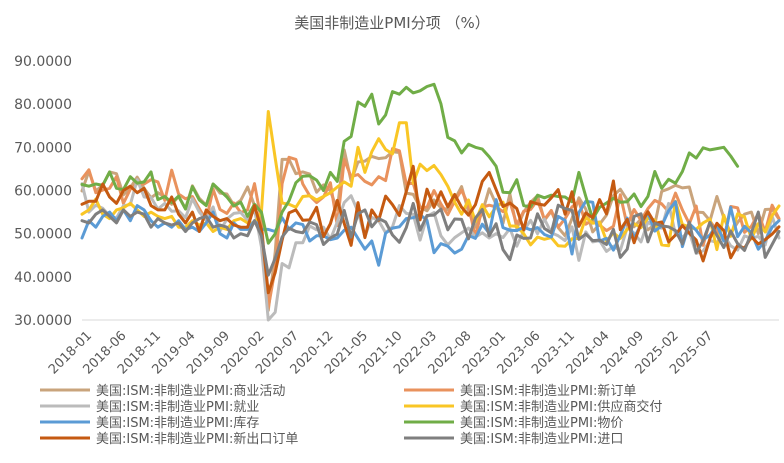  What do you see at coordinates (177, 423) in the screenshot?
I see `legend-label: 美国:ISM:非制造业PMI:库存` at bounding box center [177, 423].